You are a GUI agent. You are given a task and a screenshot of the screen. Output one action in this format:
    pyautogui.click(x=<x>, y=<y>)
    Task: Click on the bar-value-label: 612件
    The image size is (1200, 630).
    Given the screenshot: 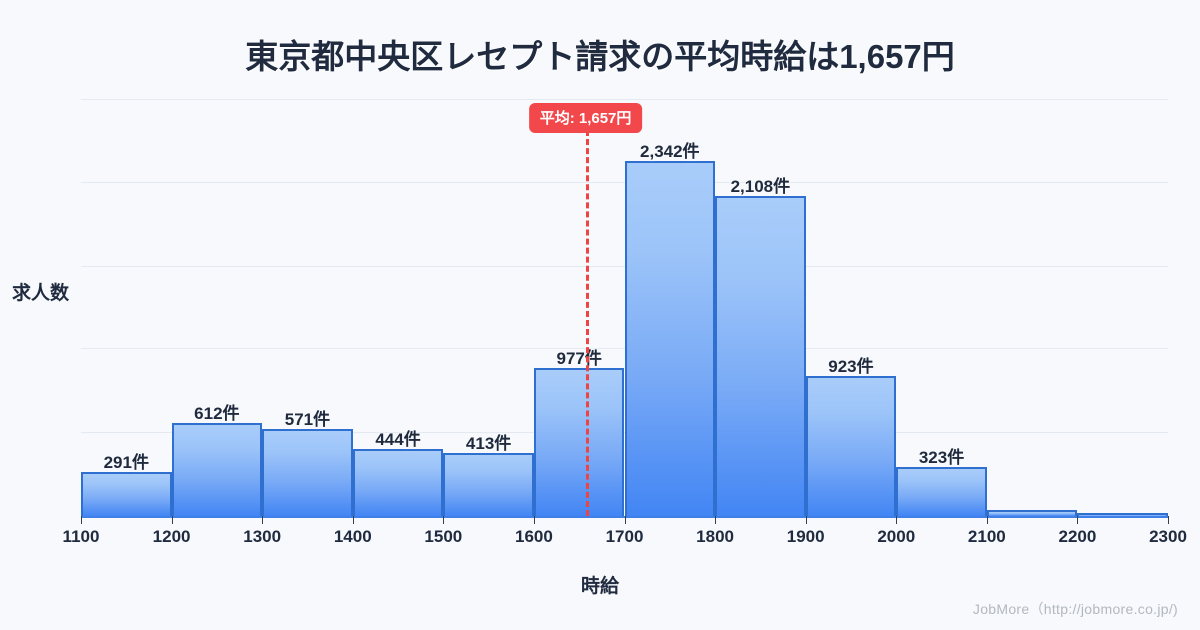 What is the action you would take?
    pyautogui.click(x=217, y=414)
    